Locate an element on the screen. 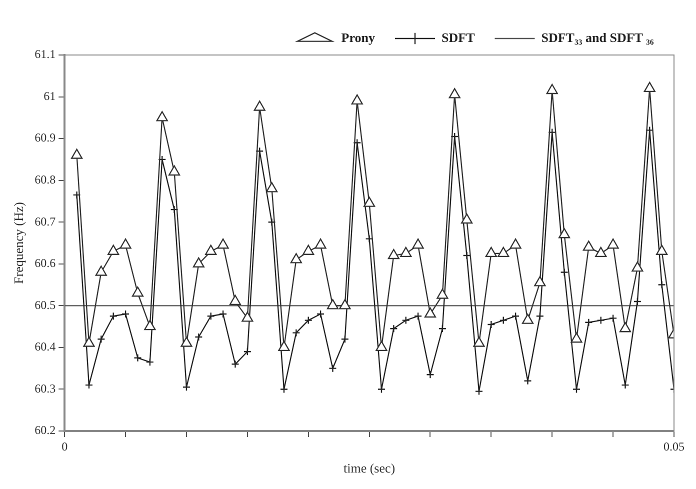  x-tick-label: 0 is located at coordinates (65, 446).